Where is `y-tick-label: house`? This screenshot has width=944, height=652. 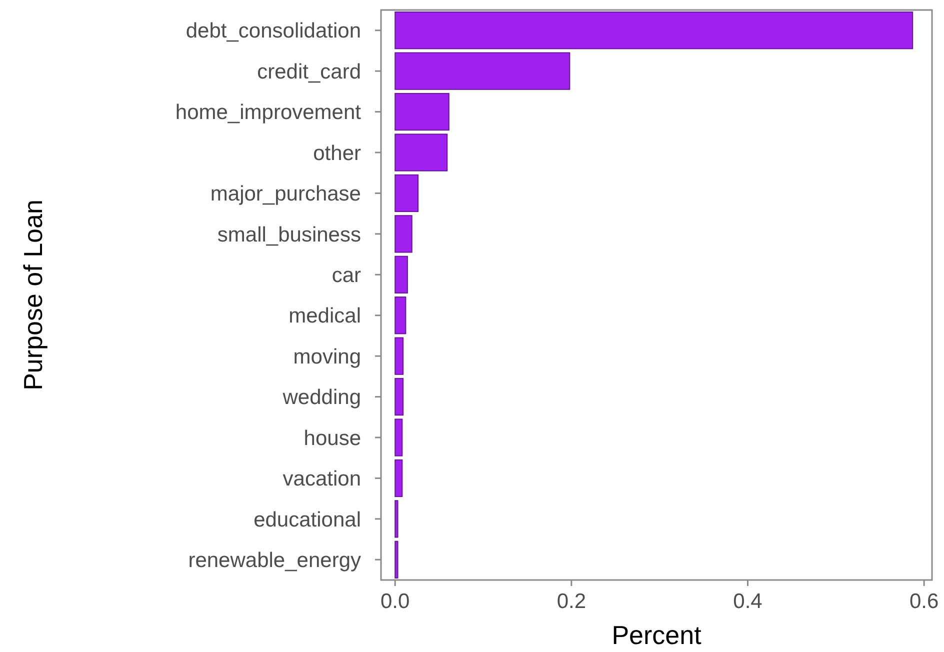
y-tick-label: house is located at coordinates (332, 438).